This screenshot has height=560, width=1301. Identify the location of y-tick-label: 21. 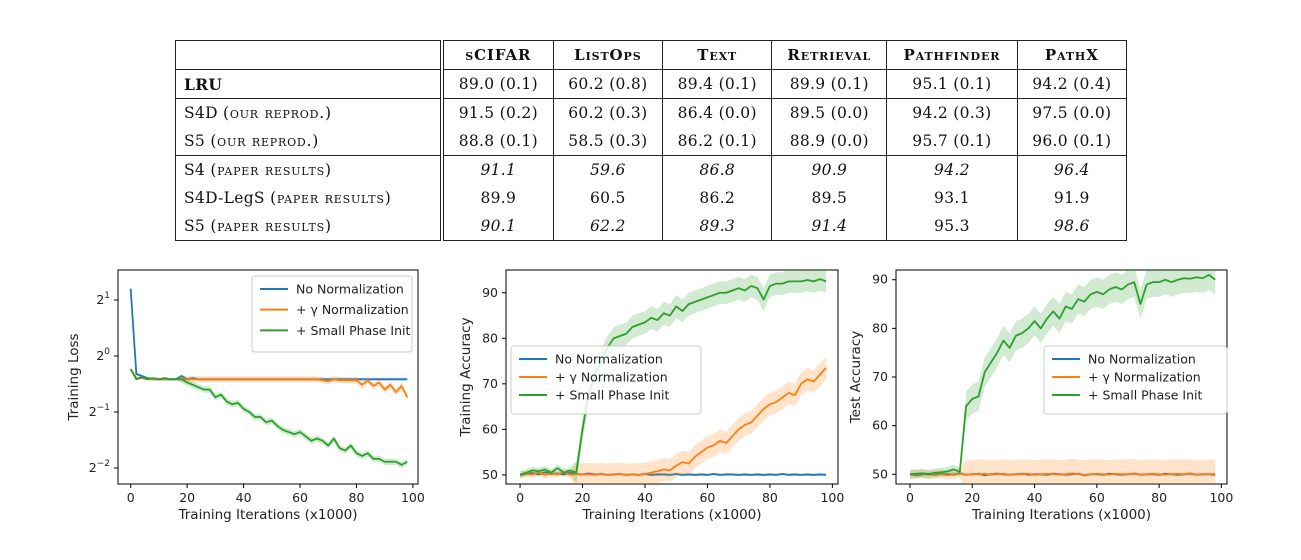
(103, 299).